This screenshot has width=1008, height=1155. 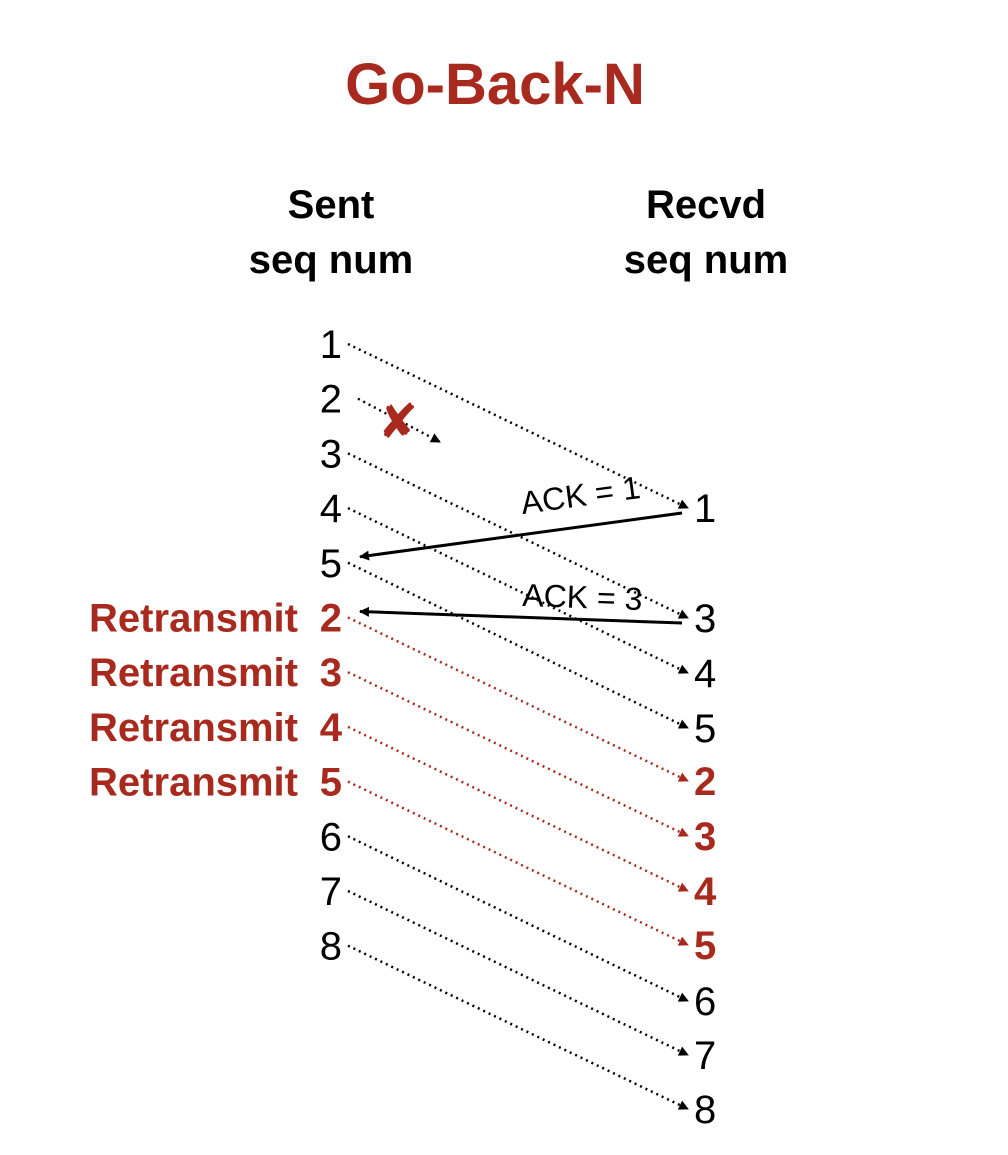 What do you see at coordinates (331, 564) in the screenshot?
I see `sent-seq-5: 5` at bounding box center [331, 564].